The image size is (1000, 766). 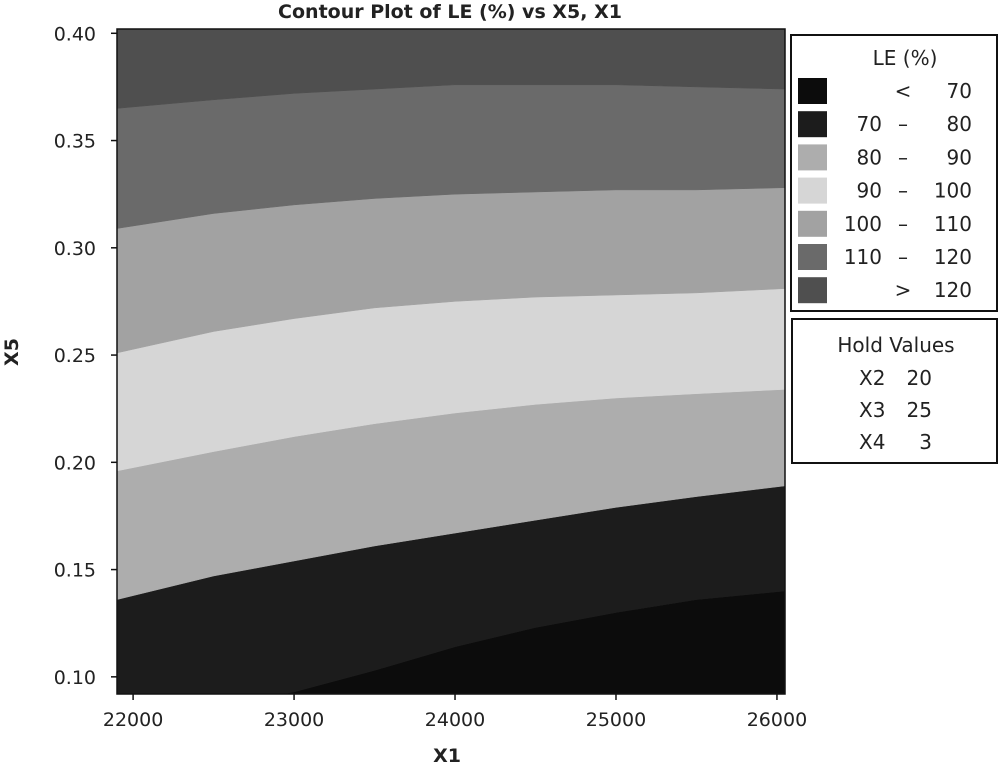 What do you see at coordinates (895, 345) in the screenshot?
I see `hold-values-title: Hold Values` at bounding box center [895, 345].